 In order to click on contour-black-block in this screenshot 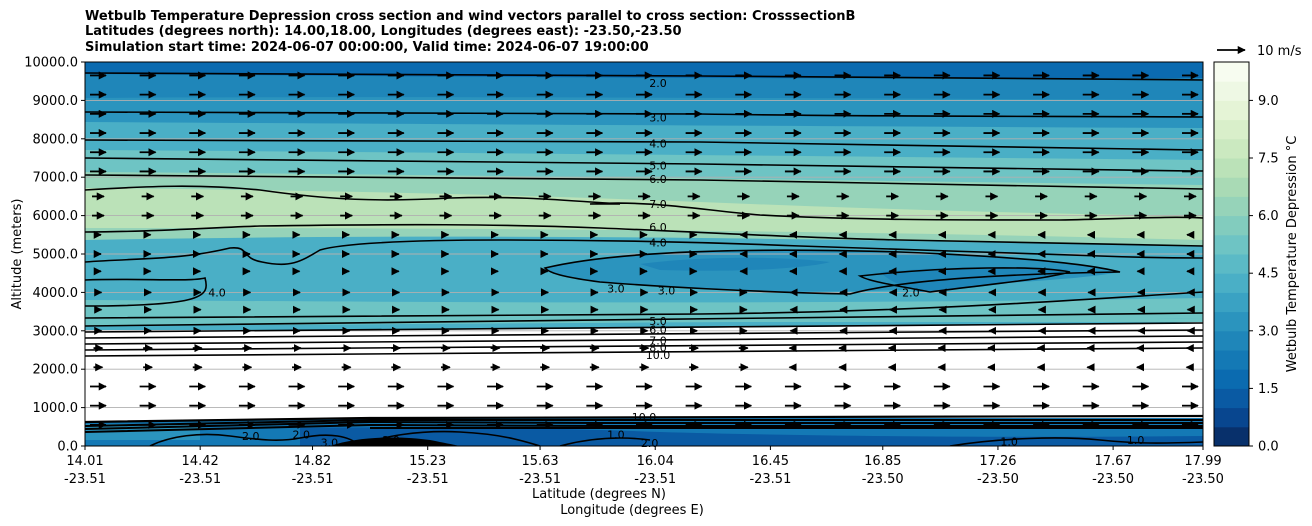, I will do `click(395, 441)`.